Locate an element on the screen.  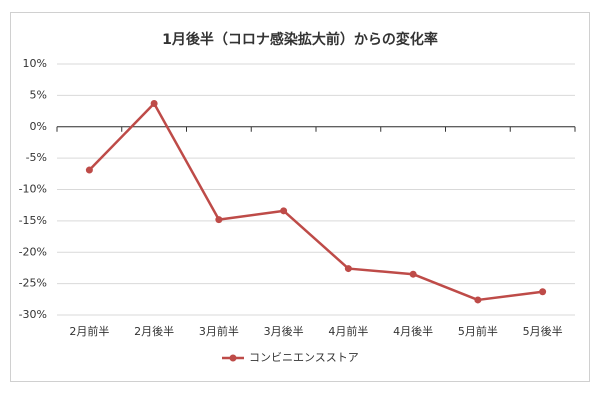
x-tick-label: 2月後半 is located at coordinates (154, 331).